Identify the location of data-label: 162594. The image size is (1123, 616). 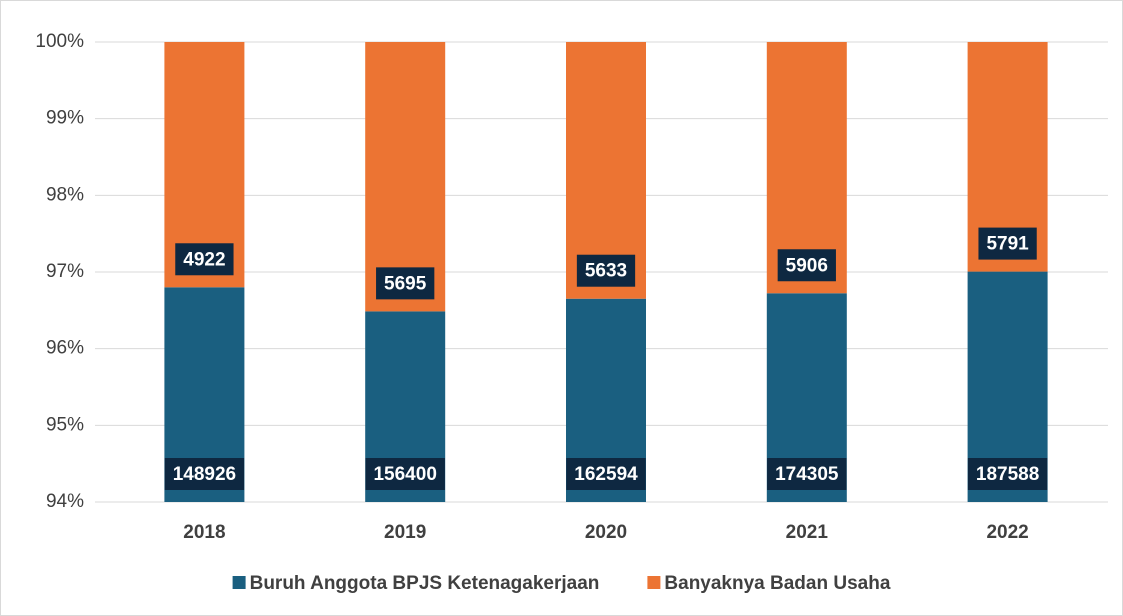
(606, 474).